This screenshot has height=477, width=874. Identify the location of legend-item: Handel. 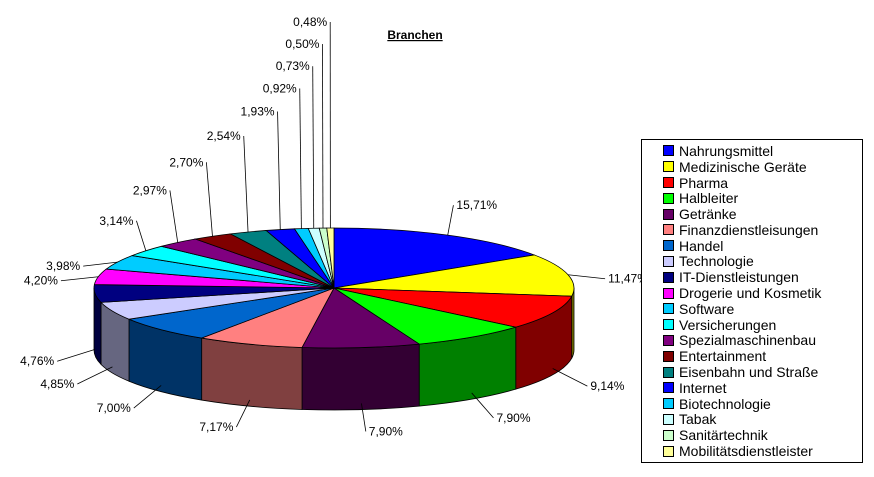
(762, 246).